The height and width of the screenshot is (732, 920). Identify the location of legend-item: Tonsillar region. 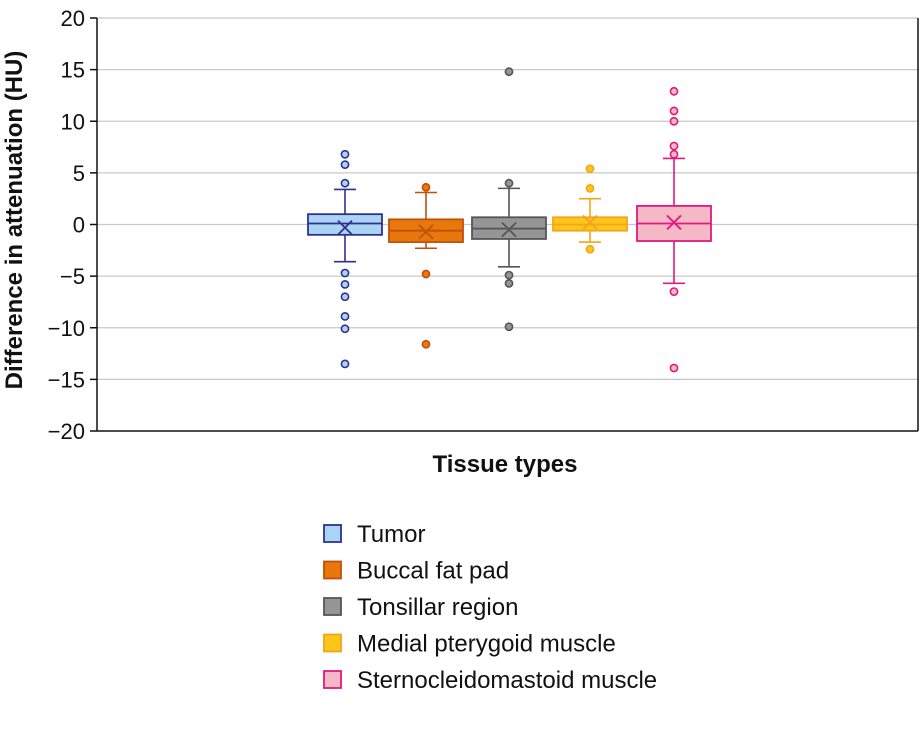
(420, 607).